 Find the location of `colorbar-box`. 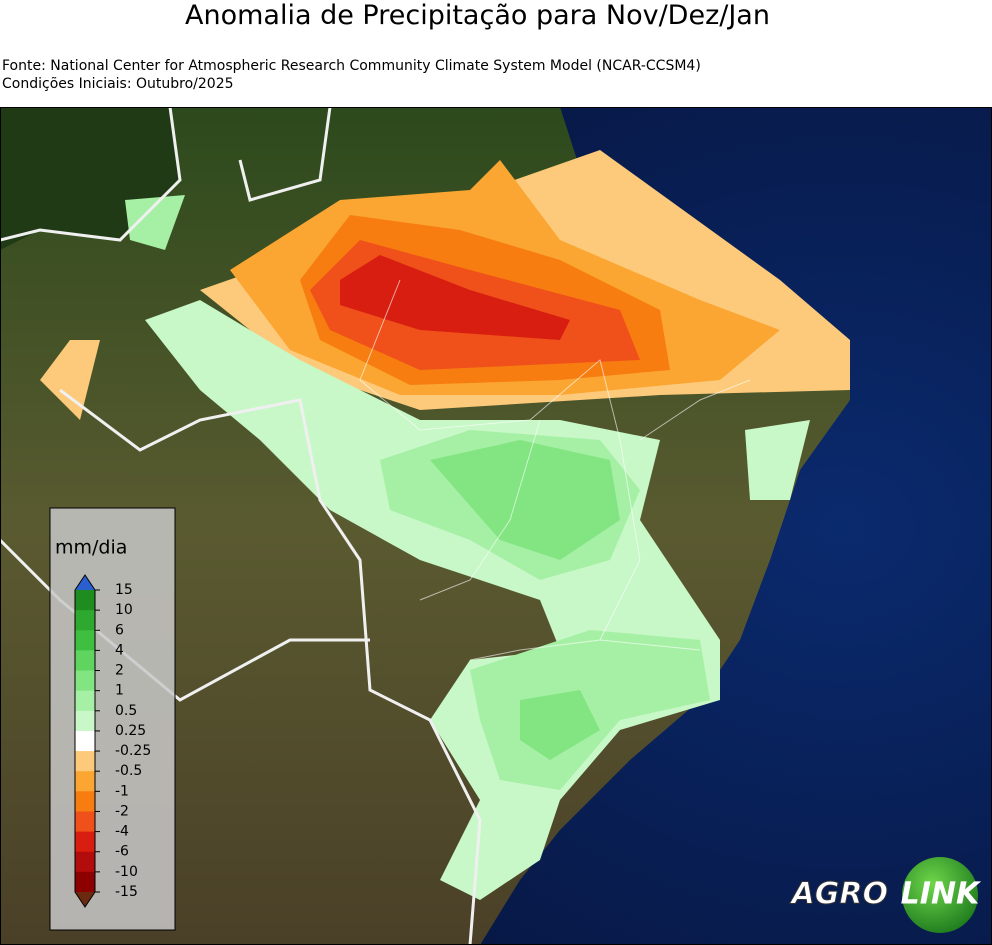

colorbar-box is located at coordinates (112, 719).